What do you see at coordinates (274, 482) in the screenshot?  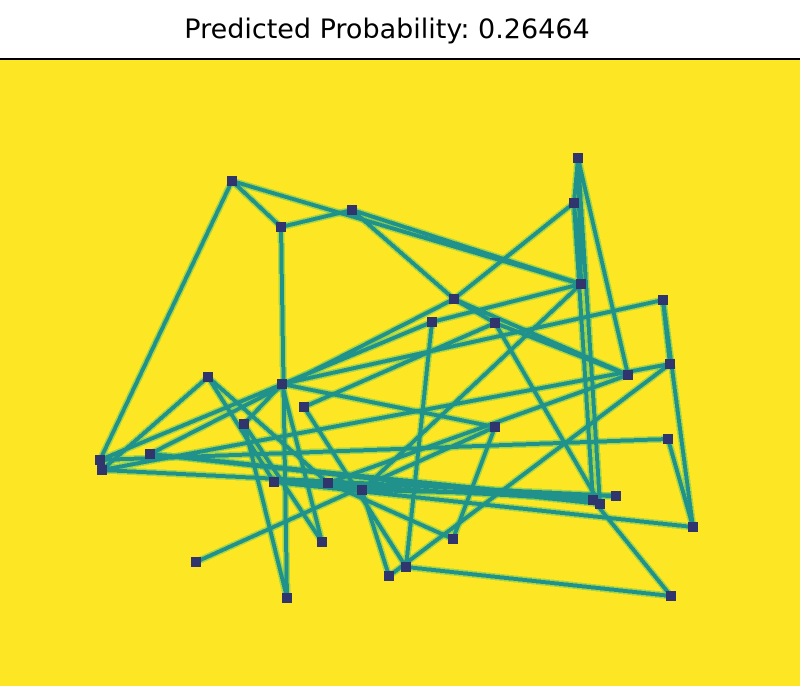 I see `node-n21` at bounding box center [274, 482].